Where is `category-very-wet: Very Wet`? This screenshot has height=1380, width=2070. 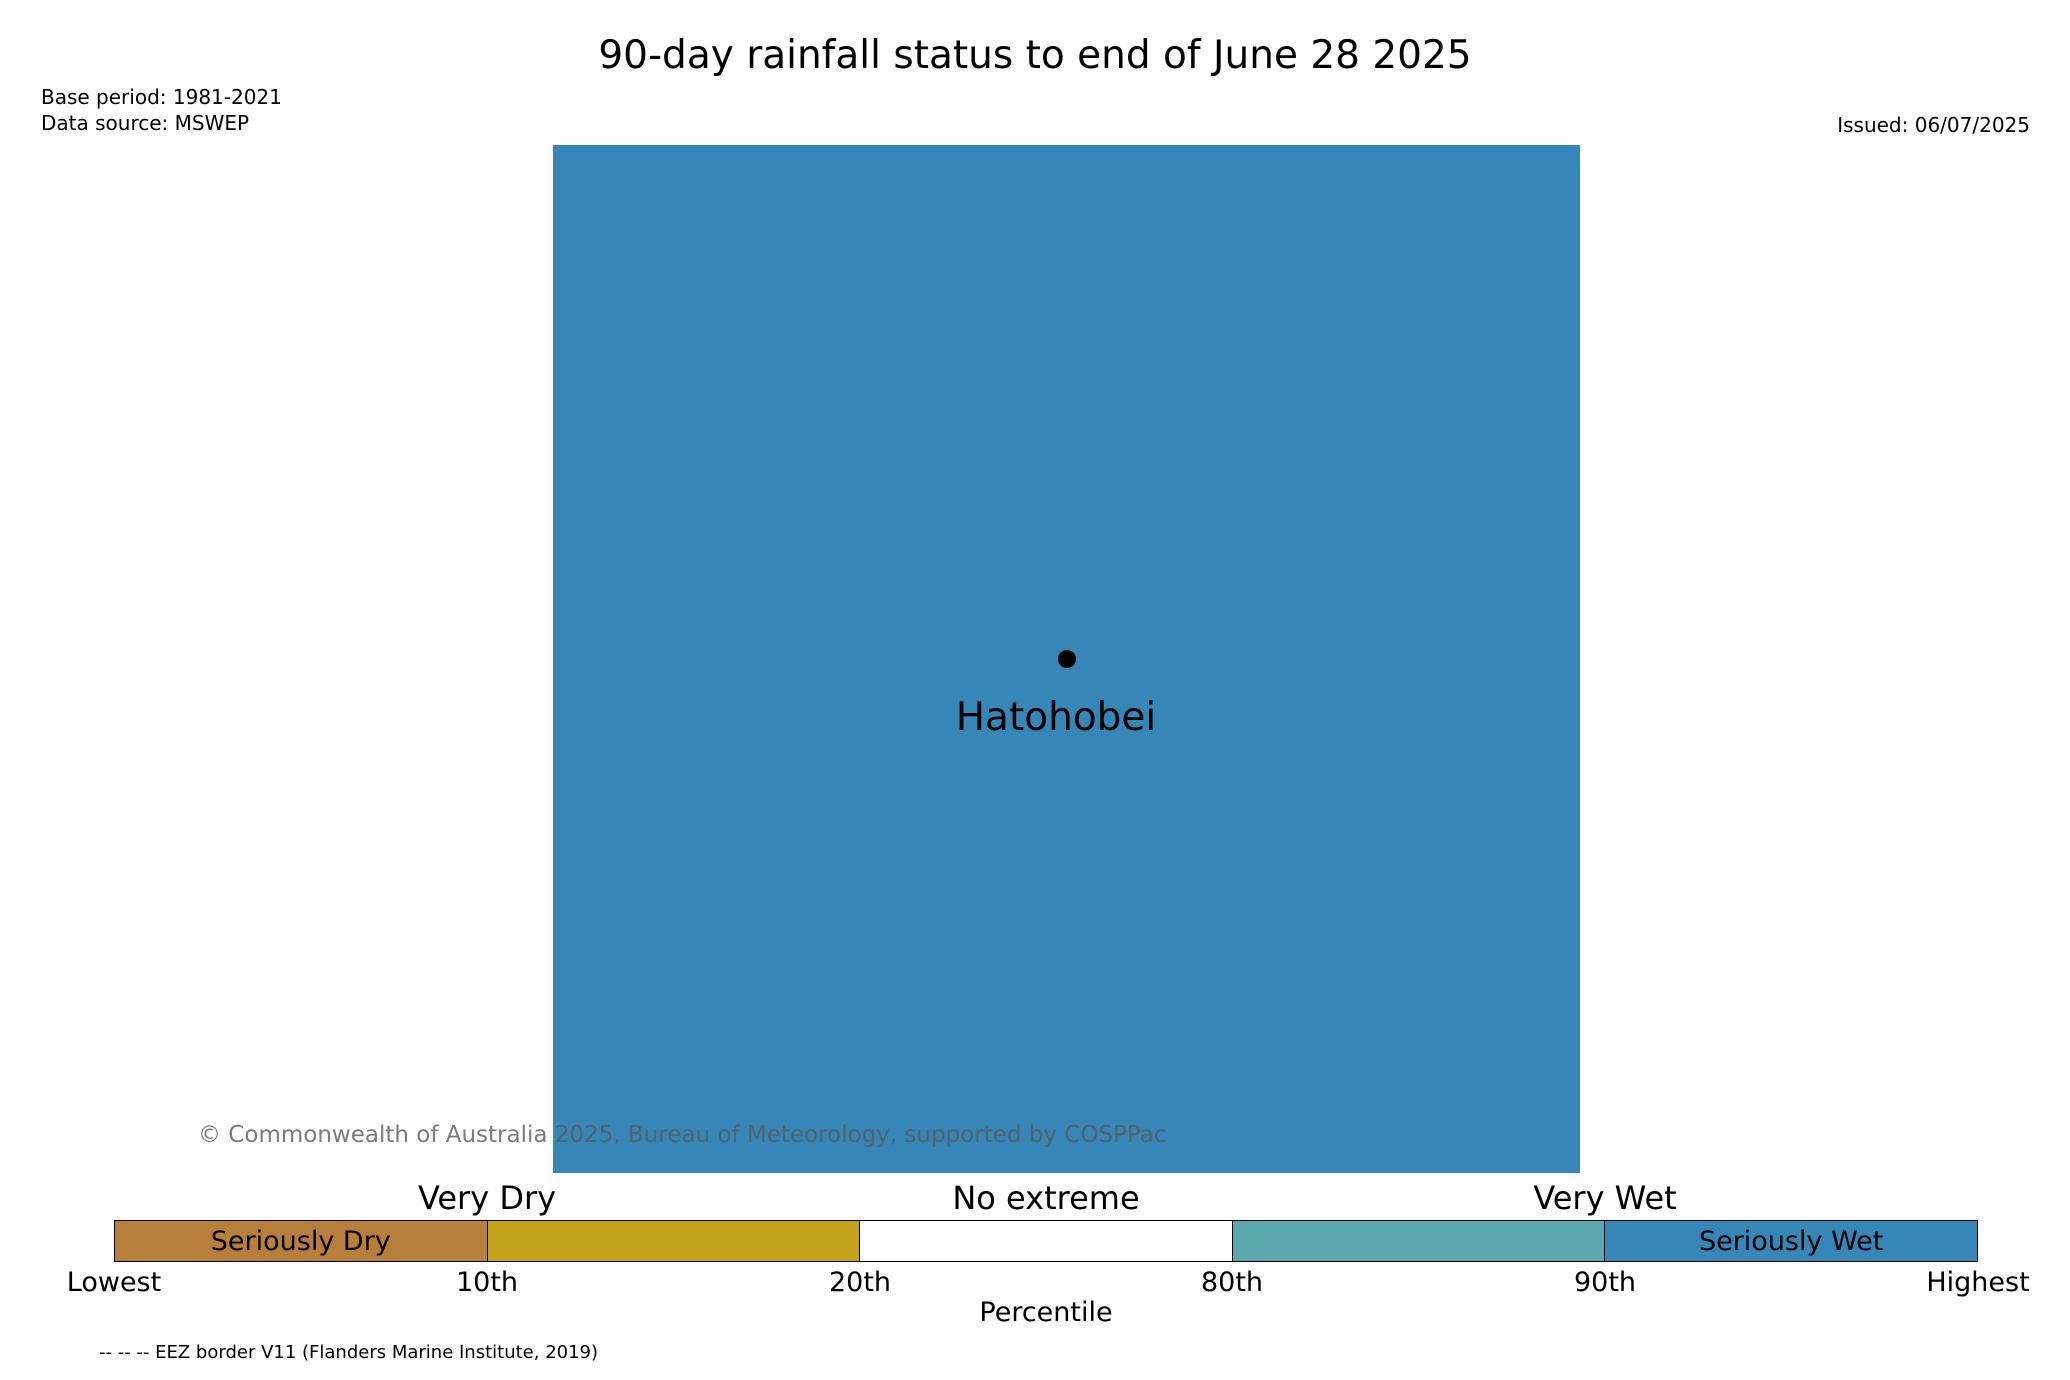
category-very-wet: Very Wet is located at coordinates (1605, 1198).